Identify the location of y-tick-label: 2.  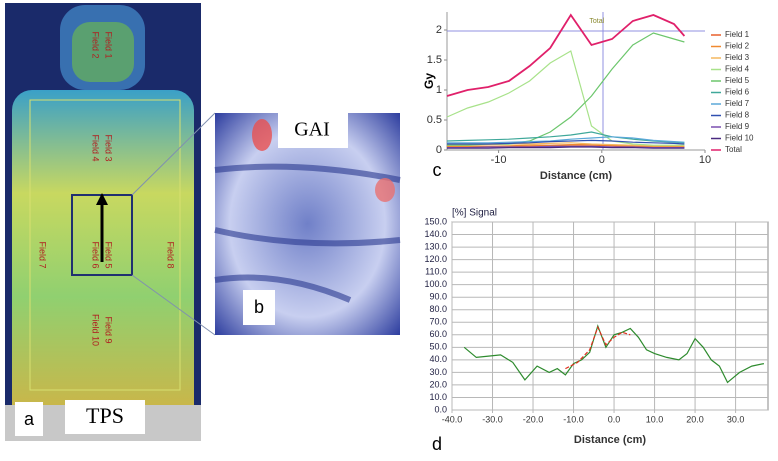
(439, 30).